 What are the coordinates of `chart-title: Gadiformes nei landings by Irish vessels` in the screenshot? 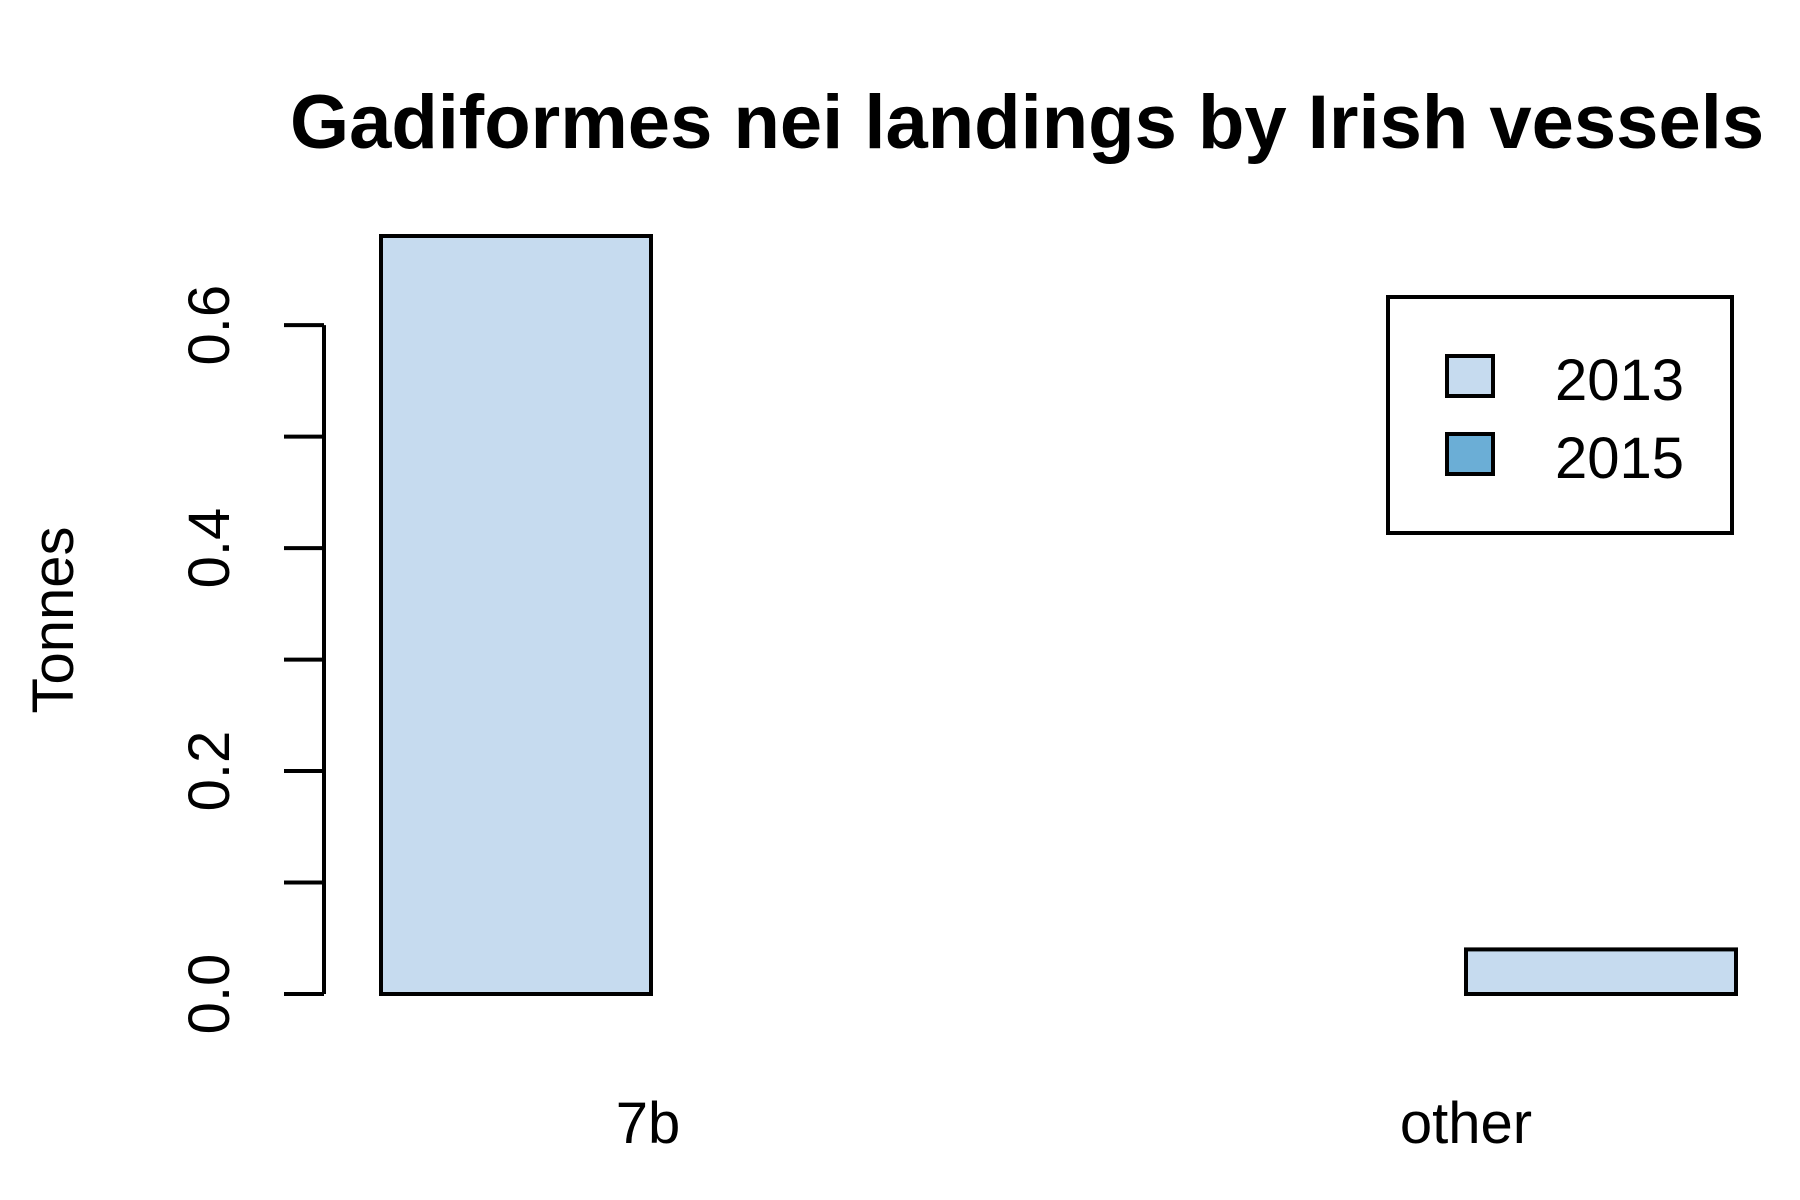 It's located at (1027, 122).